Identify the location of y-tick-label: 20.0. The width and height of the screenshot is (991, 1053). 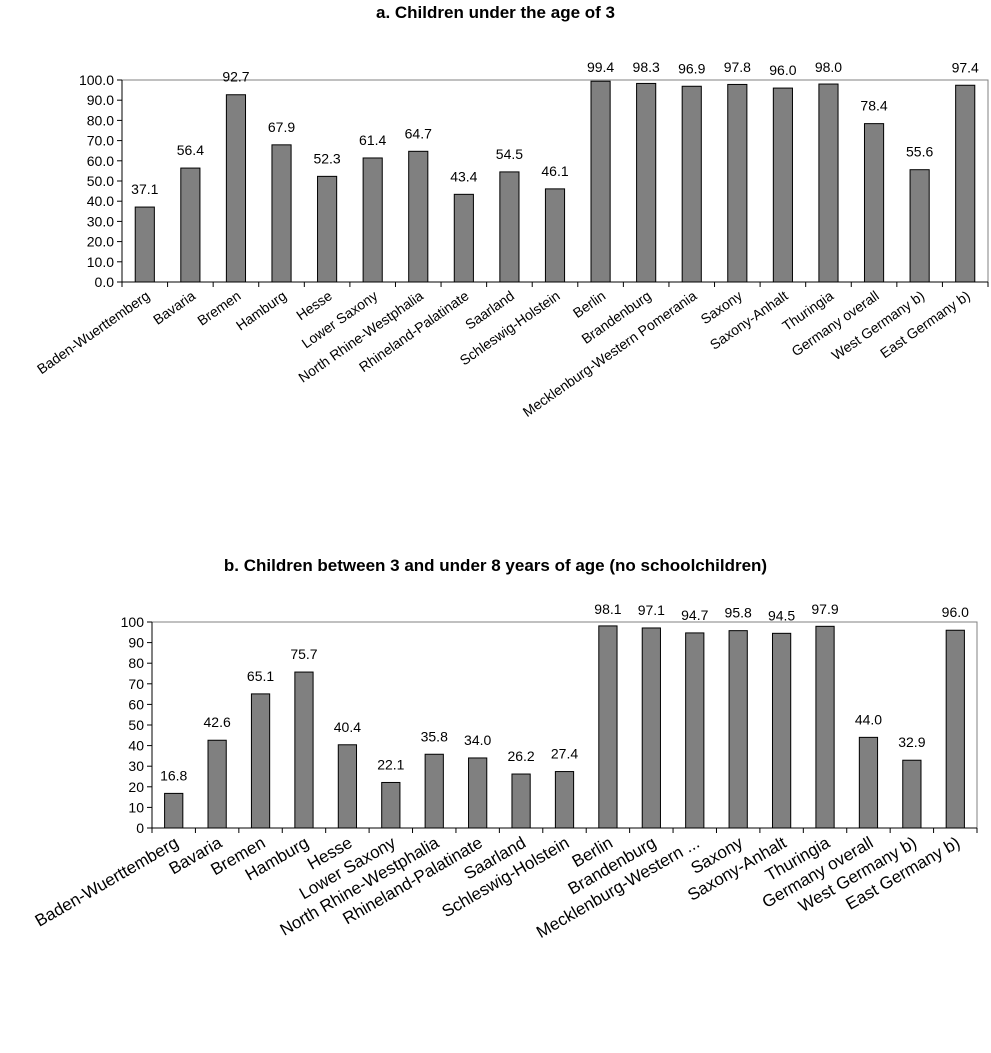
(100, 242).